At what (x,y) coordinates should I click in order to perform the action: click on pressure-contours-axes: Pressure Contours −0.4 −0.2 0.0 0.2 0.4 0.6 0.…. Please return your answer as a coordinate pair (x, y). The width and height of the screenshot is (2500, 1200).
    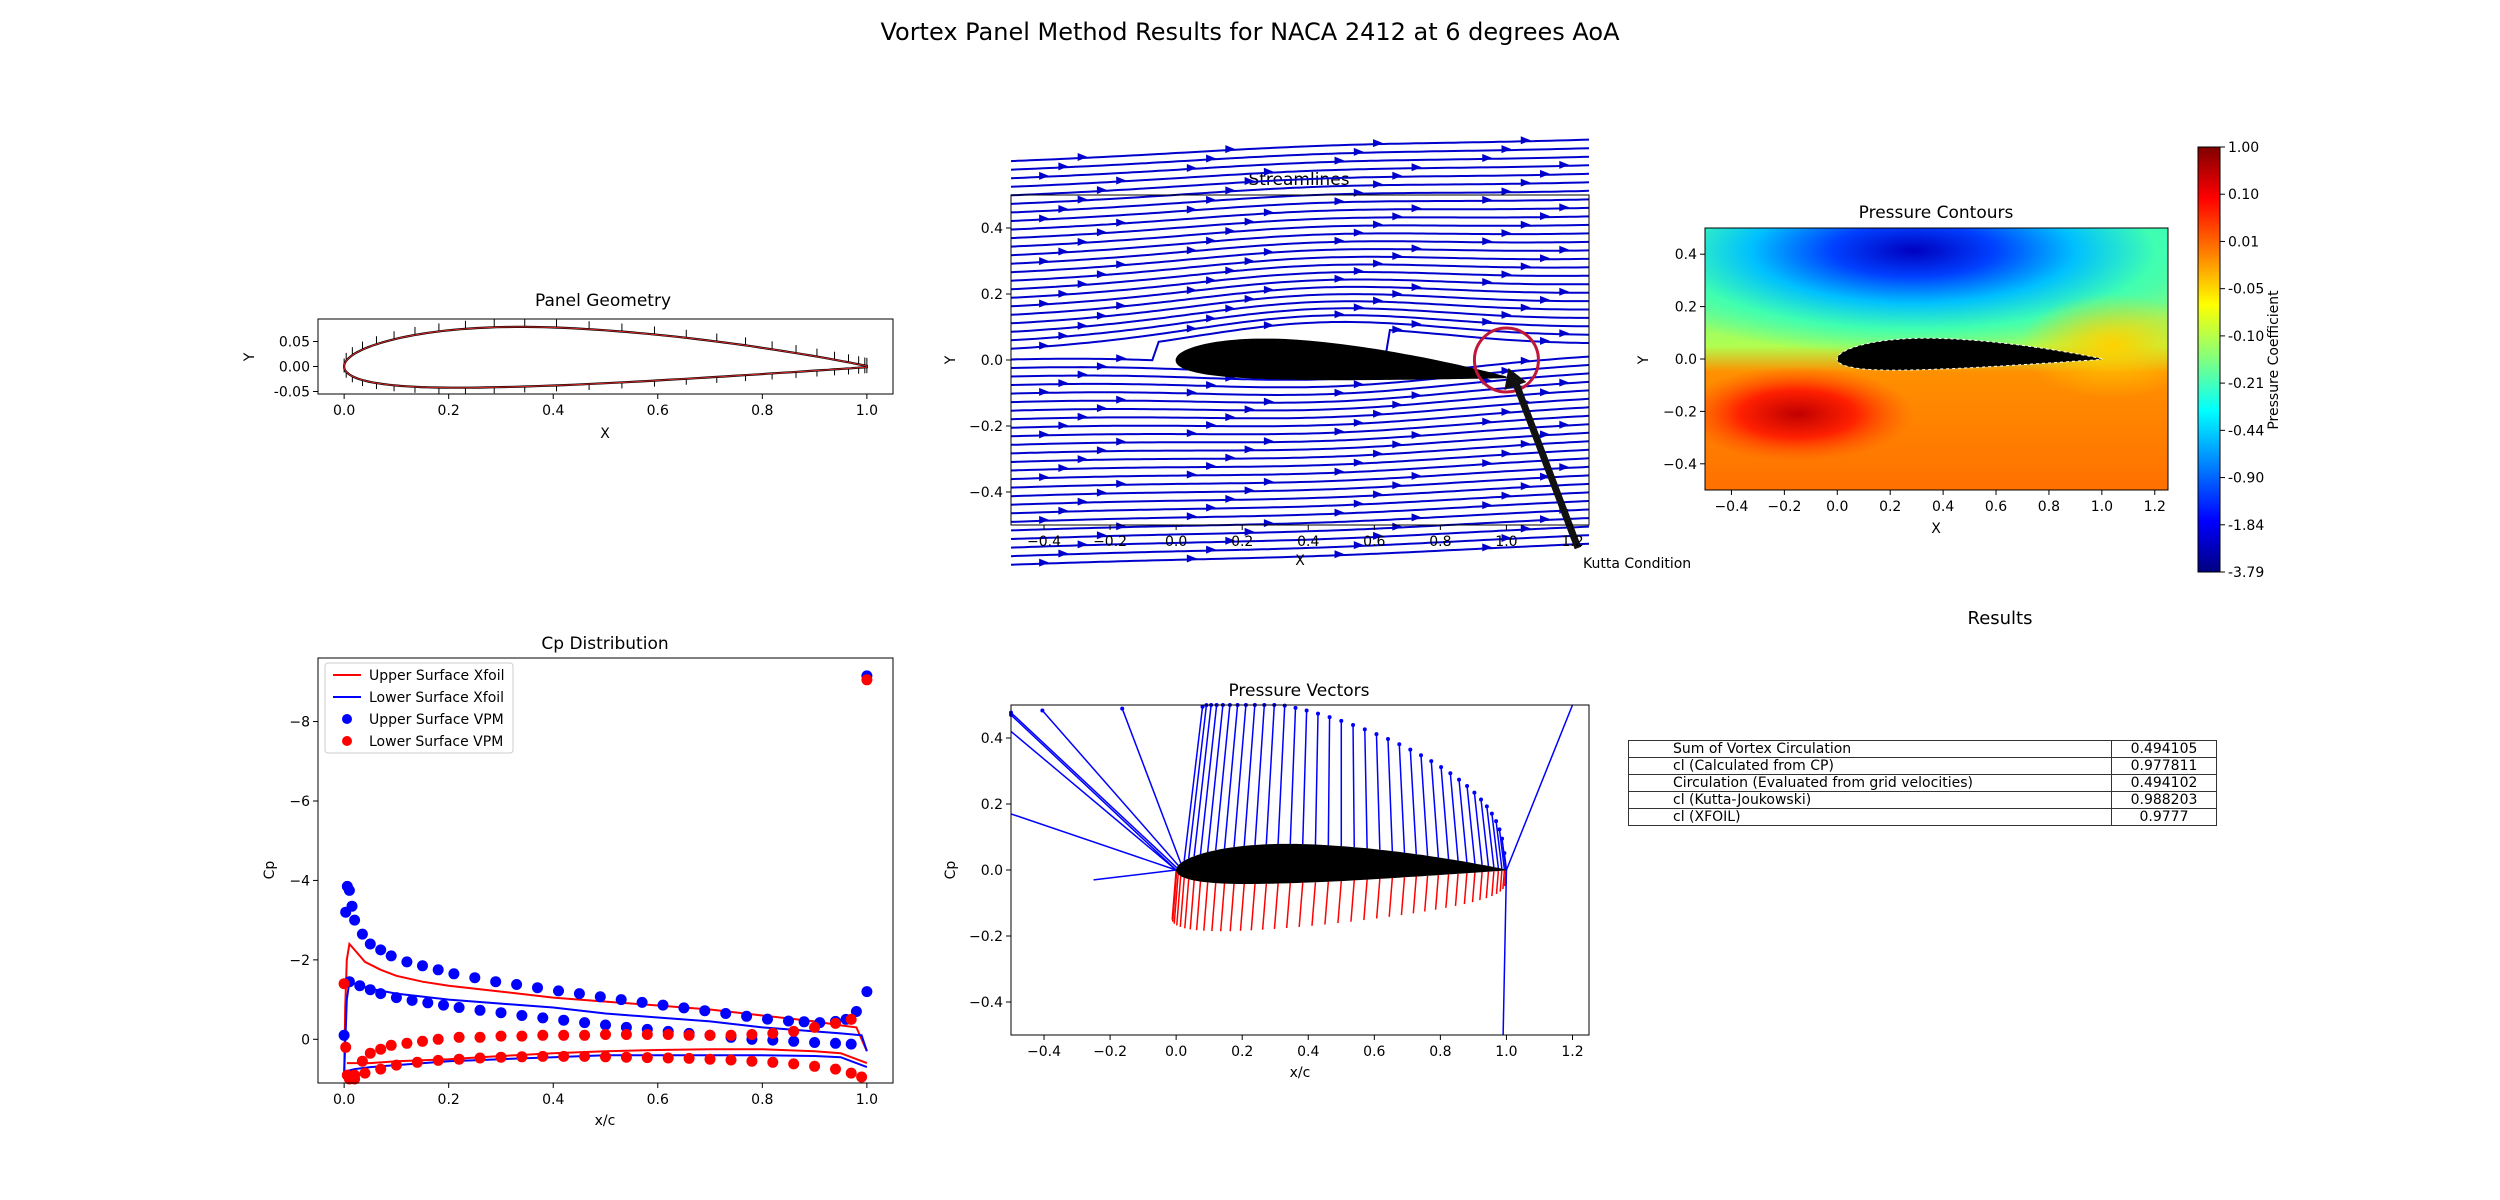
    Looking at the image, I should click on (1959, 360).